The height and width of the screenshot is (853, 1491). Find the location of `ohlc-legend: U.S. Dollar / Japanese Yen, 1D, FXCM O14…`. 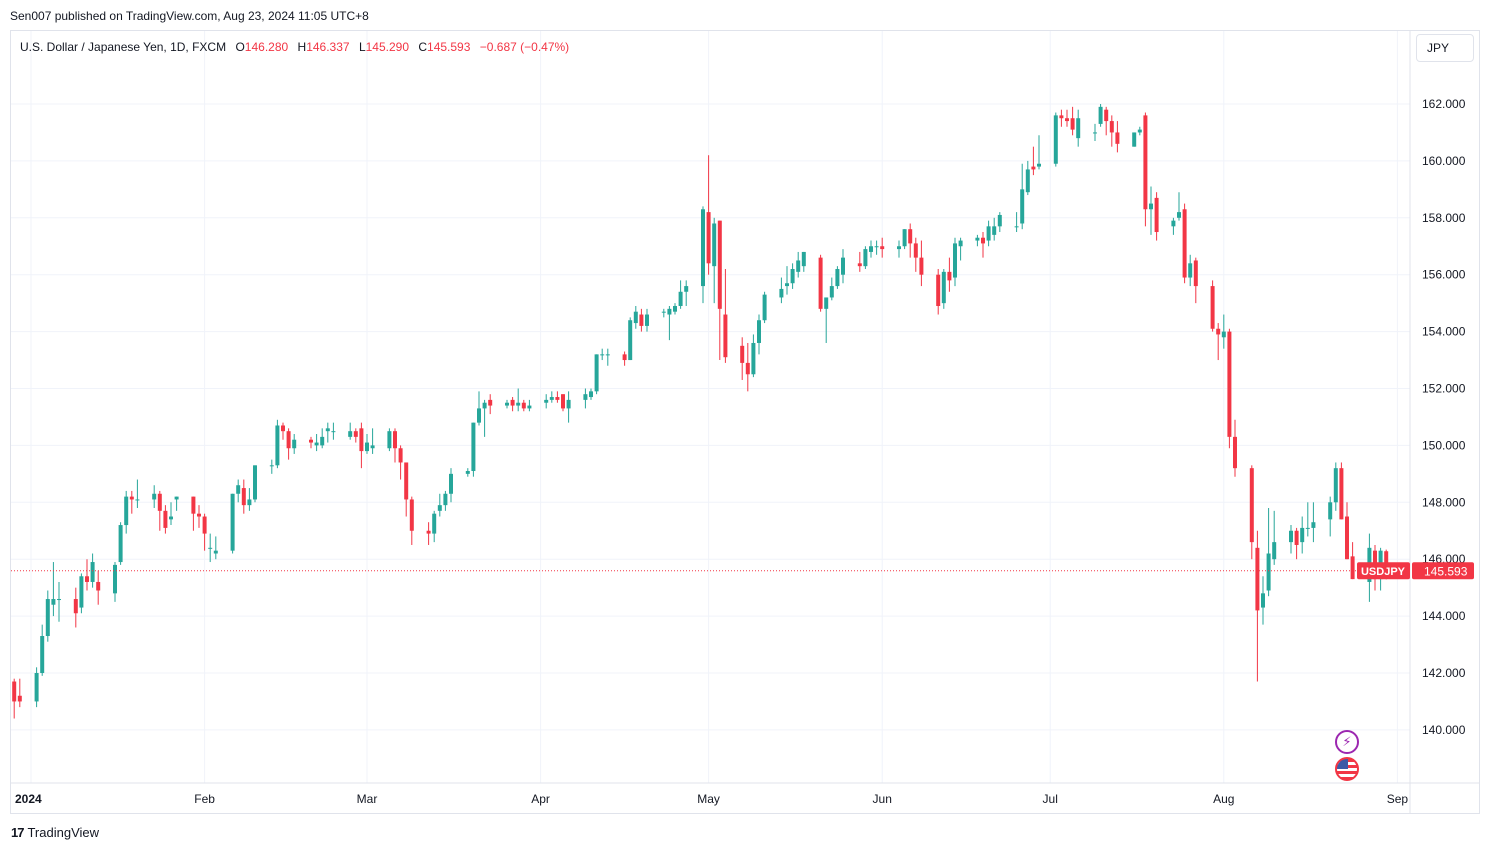

ohlc-legend: U.S. Dollar / Japanese Yen, 1D, FXCM O14… is located at coordinates (294, 47).